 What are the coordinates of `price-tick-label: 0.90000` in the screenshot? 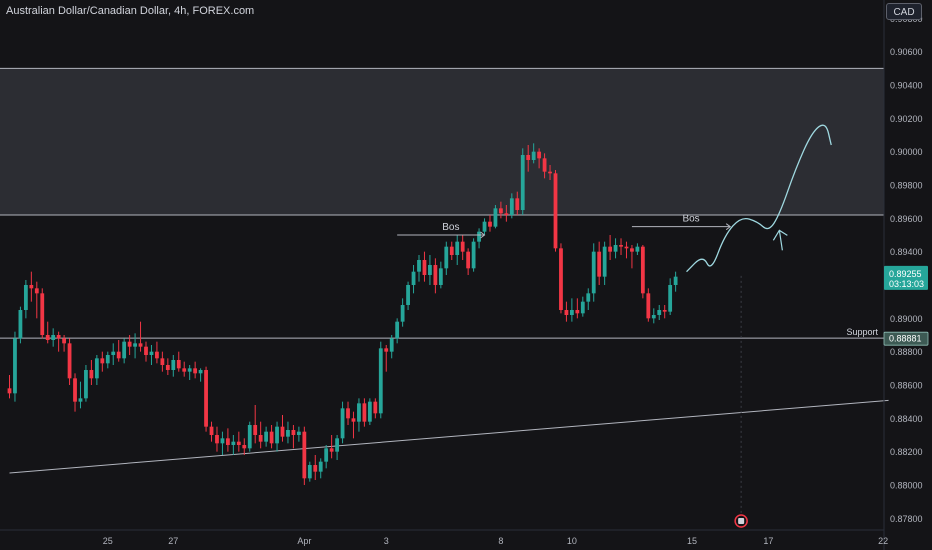 It's located at (906, 152).